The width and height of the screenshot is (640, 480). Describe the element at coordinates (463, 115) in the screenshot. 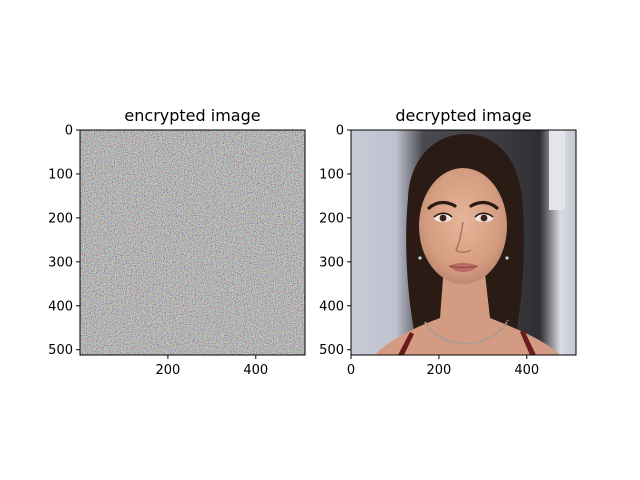

I see `decrypted-image-title: decrypted image` at that location.